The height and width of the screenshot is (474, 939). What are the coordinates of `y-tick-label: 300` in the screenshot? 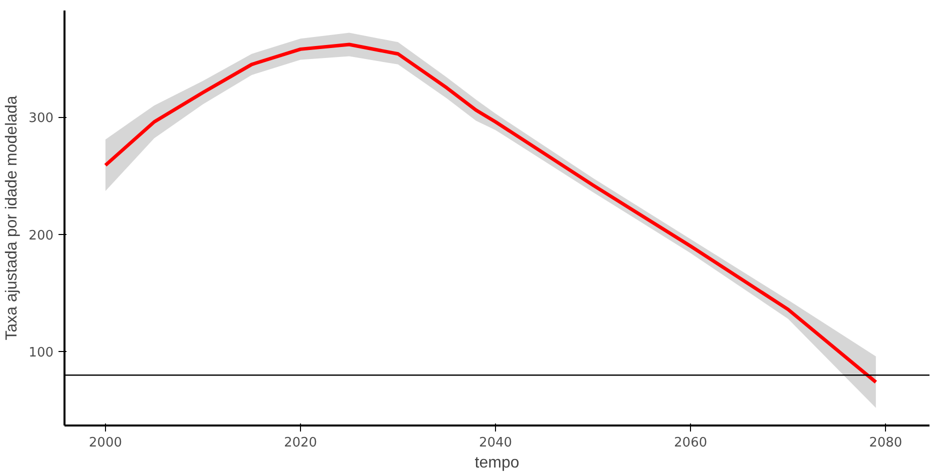 It's located at (41, 118).